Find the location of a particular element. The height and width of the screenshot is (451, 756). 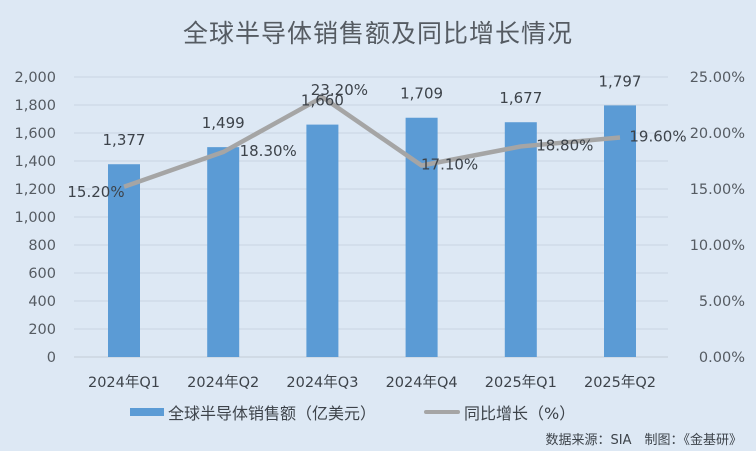

legend-item-sales: 全球半导体销售额（亿美元） is located at coordinates (253, 412).